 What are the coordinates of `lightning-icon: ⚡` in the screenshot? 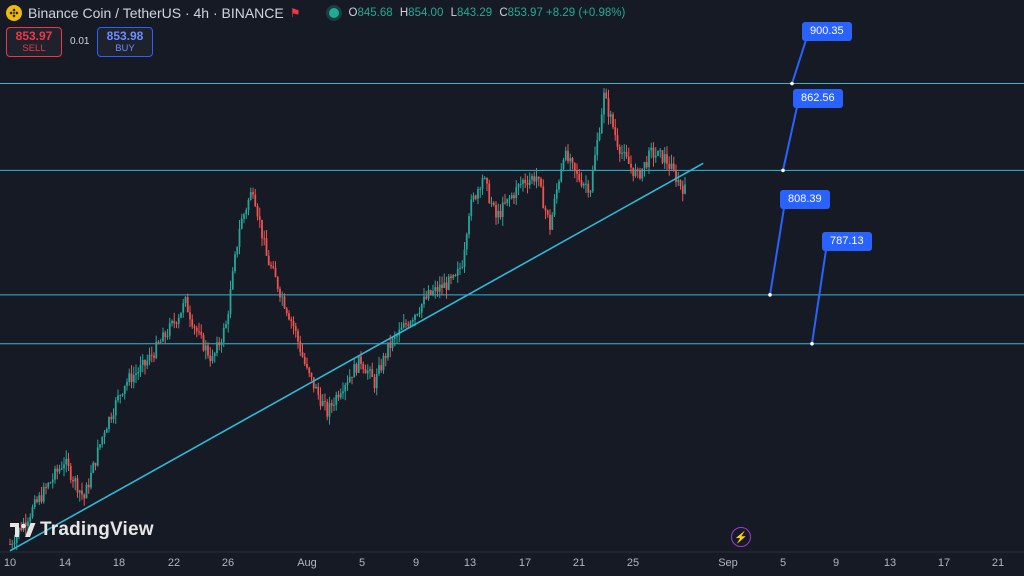 It's located at (741, 537).